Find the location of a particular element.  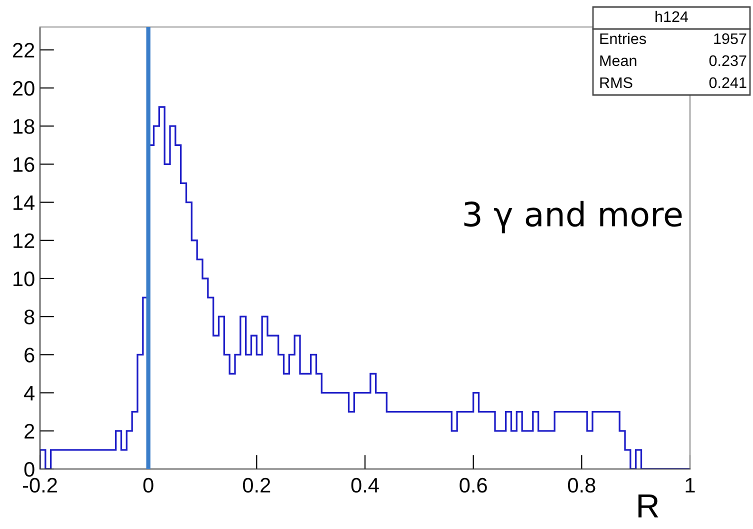

y-tick-label: 14 is located at coordinates (24, 202).